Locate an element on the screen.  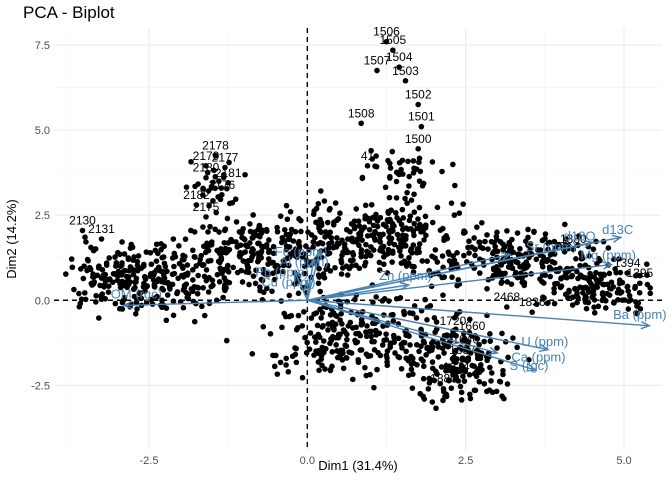
variable-label: Mg (ppm) is located at coordinates (608, 254).